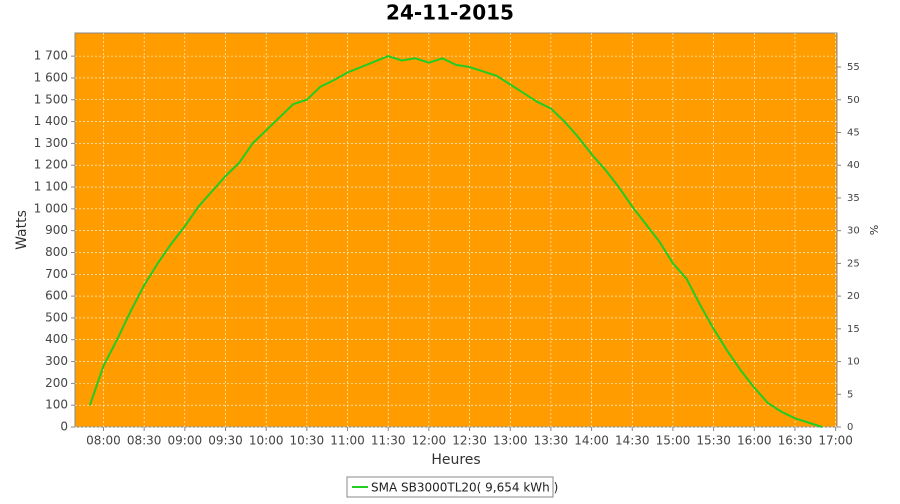 This screenshot has height=504, width=900. What do you see at coordinates (307, 441) in the screenshot?
I see `x-tick-label: 10:30` at bounding box center [307, 441].